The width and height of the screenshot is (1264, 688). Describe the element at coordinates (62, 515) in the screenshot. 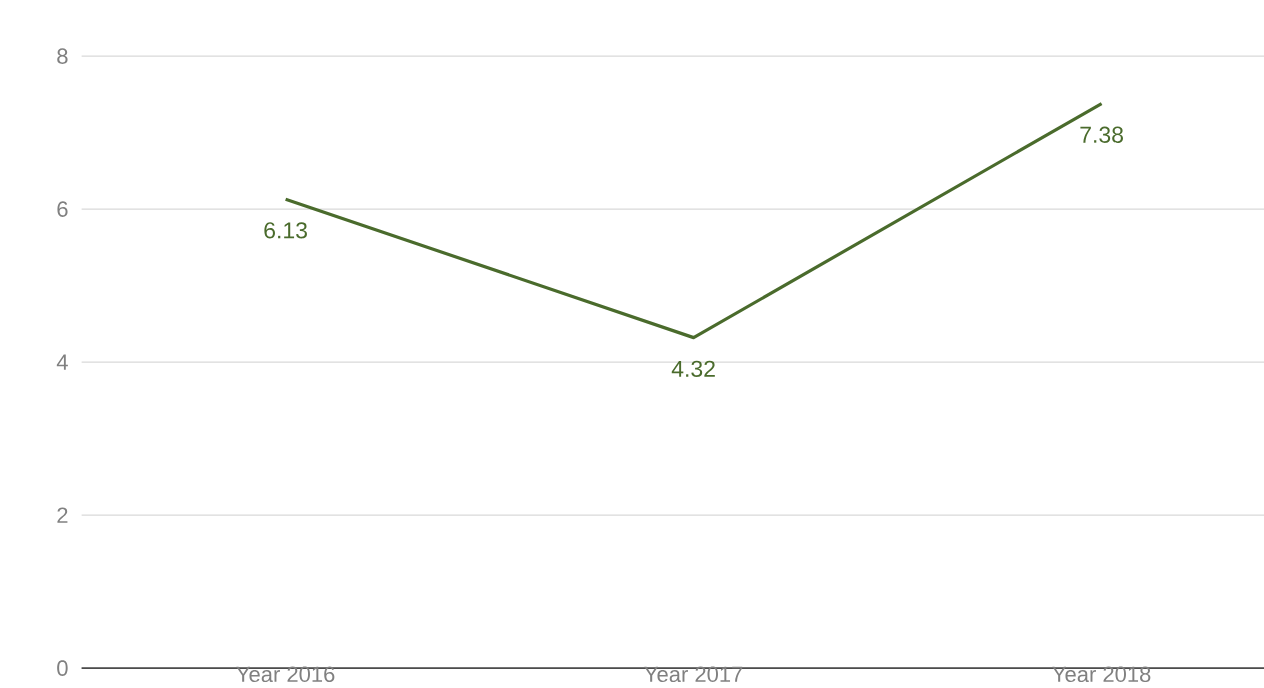

I see `y-tick-label: 2` at that location.